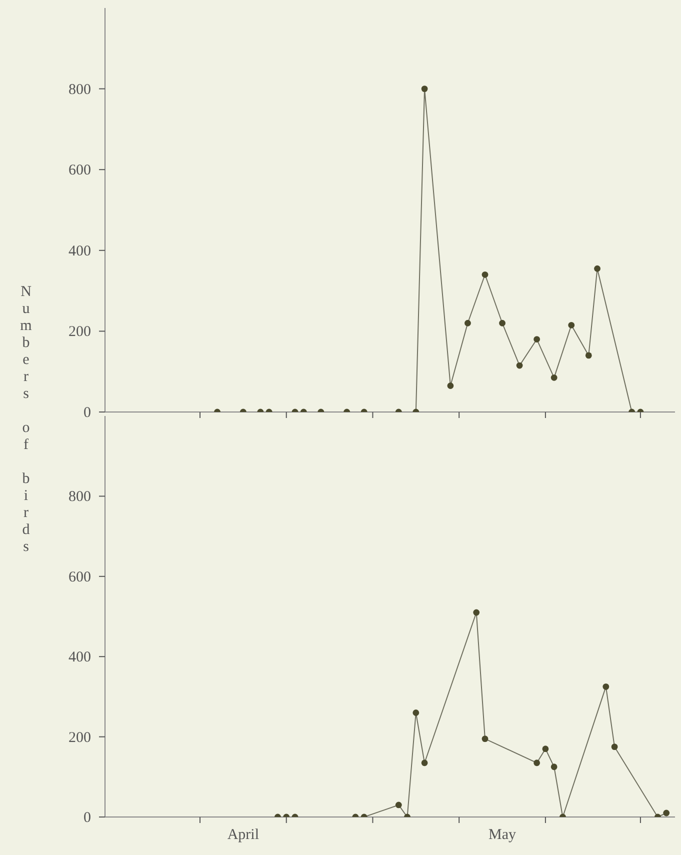  What do you see at coordinates (243, 835) in the screenshot?
I see `x-tick-label: April` at bounding box center [243, 835].